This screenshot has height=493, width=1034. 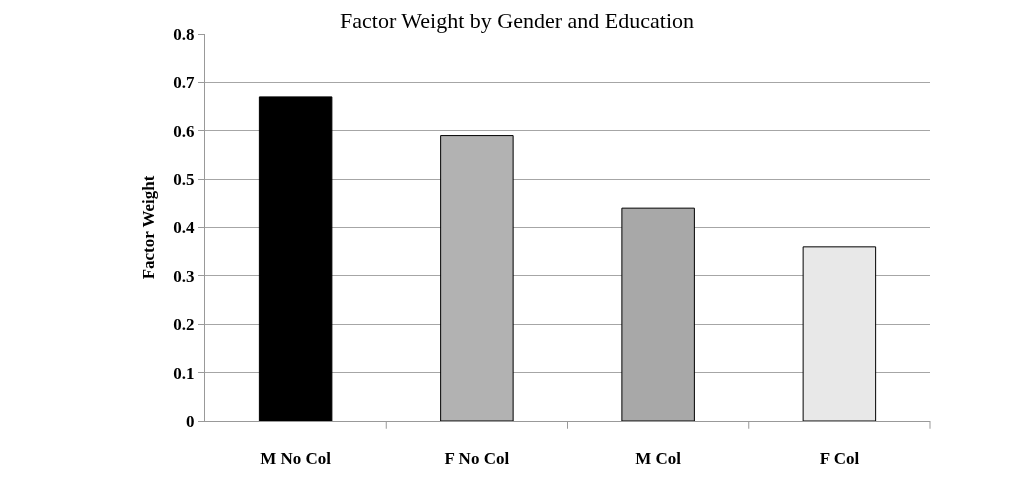 I want to click on y-tick-label: 0.3, so click(x=184, y=276).